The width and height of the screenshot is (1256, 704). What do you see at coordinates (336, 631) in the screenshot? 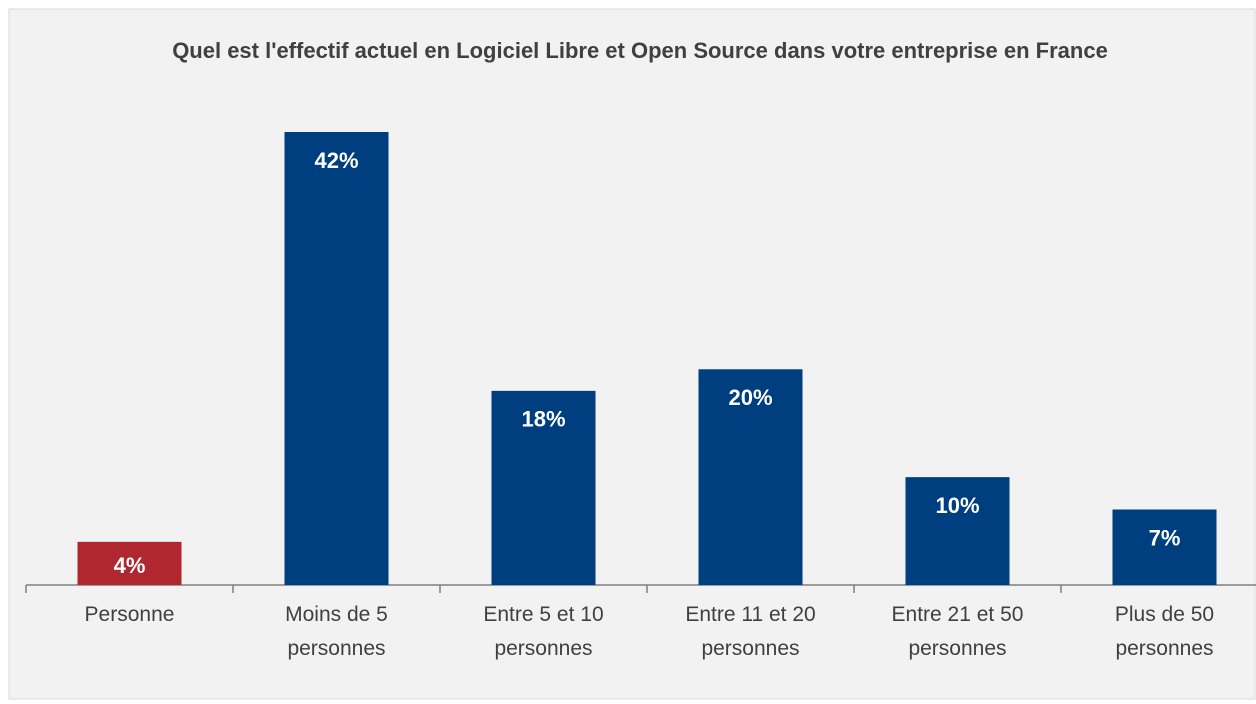
I see `x-tick-label: Moins de 5 personnes` at bounding box center [336, 631].